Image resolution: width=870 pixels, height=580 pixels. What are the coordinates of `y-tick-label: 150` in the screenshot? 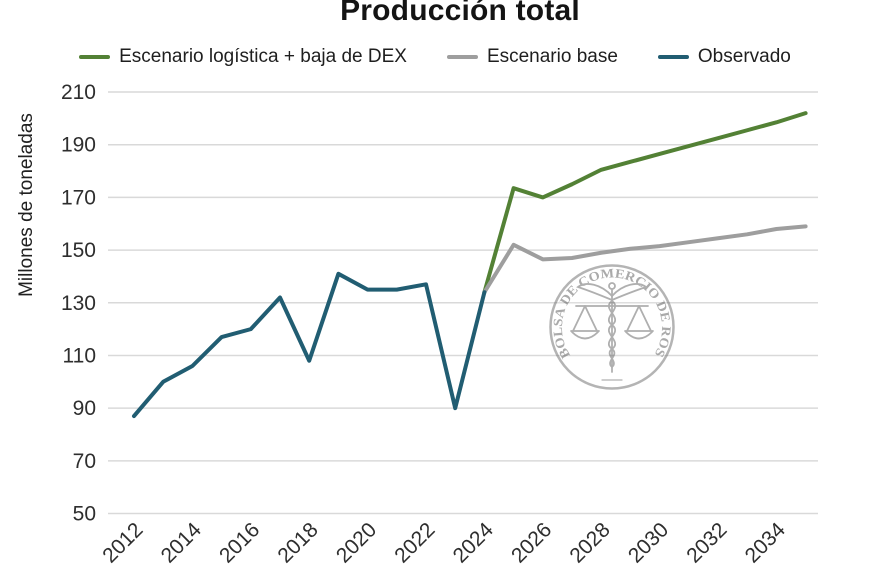 It's located at (78, 250).